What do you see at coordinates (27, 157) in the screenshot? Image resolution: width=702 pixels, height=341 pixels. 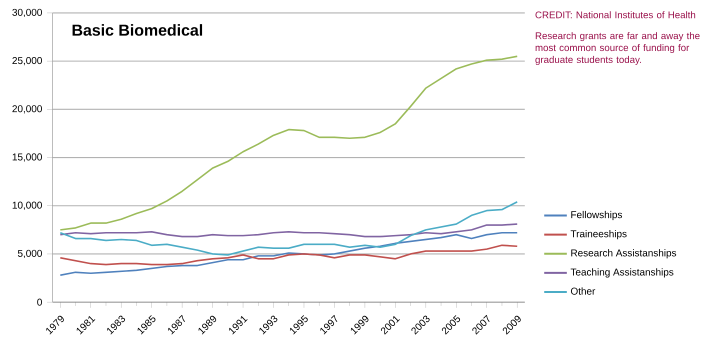 I see `y-tick-label: 15,000` at bounding box center [27, 157].